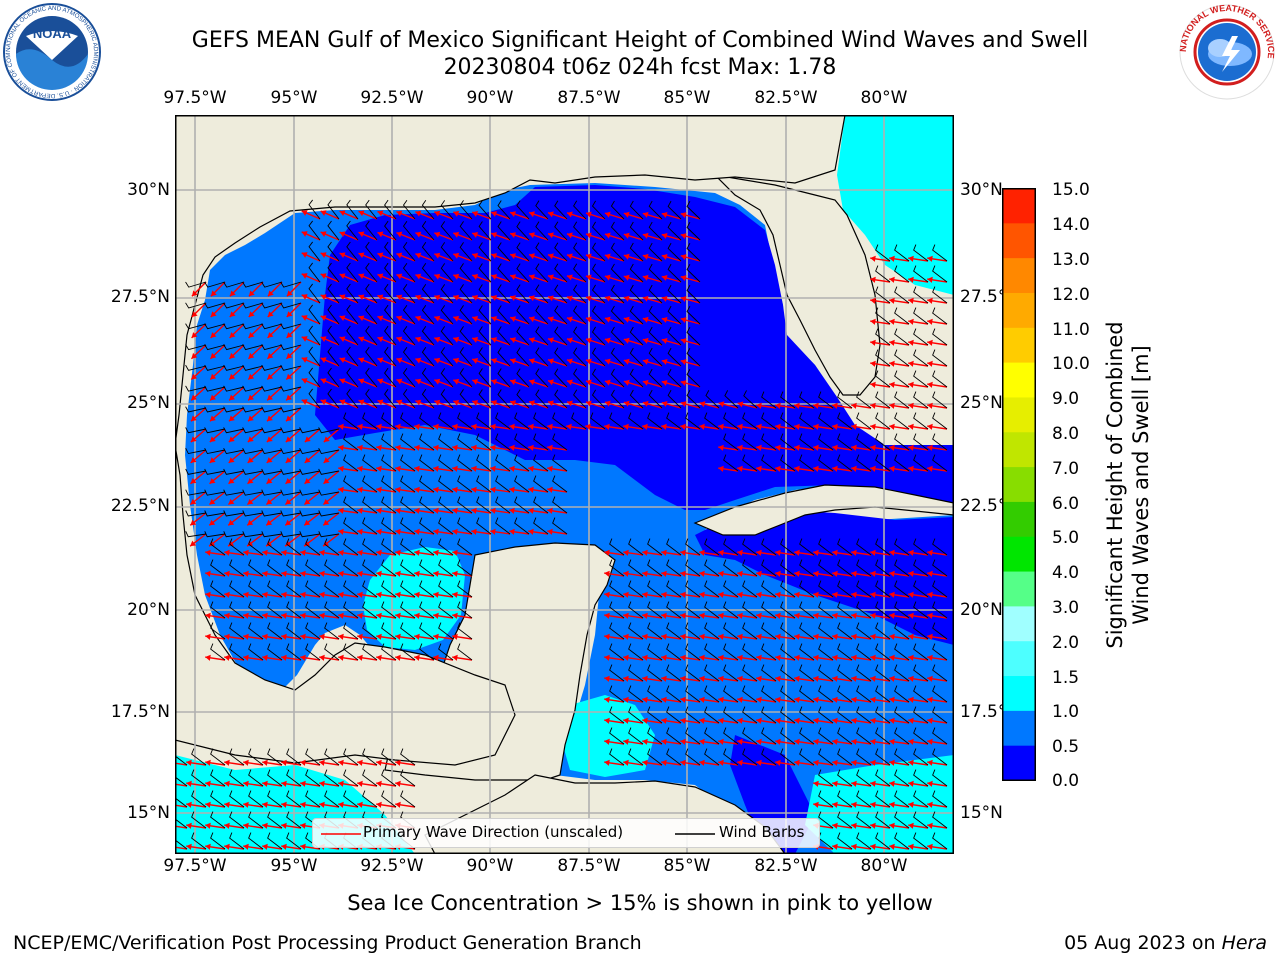  Describe the element at coordinates (181, 848) in the screenshot. I see `wave-direction-arrow` at that location.